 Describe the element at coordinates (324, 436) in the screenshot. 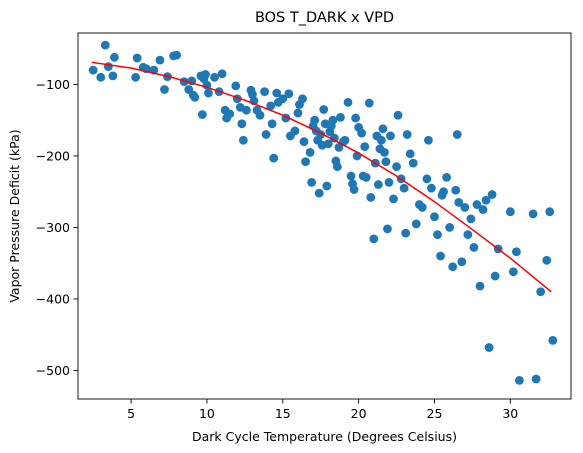

I see `x-axis-title: Dark Cycle Temperature (Degrees Celsius)` at that location.